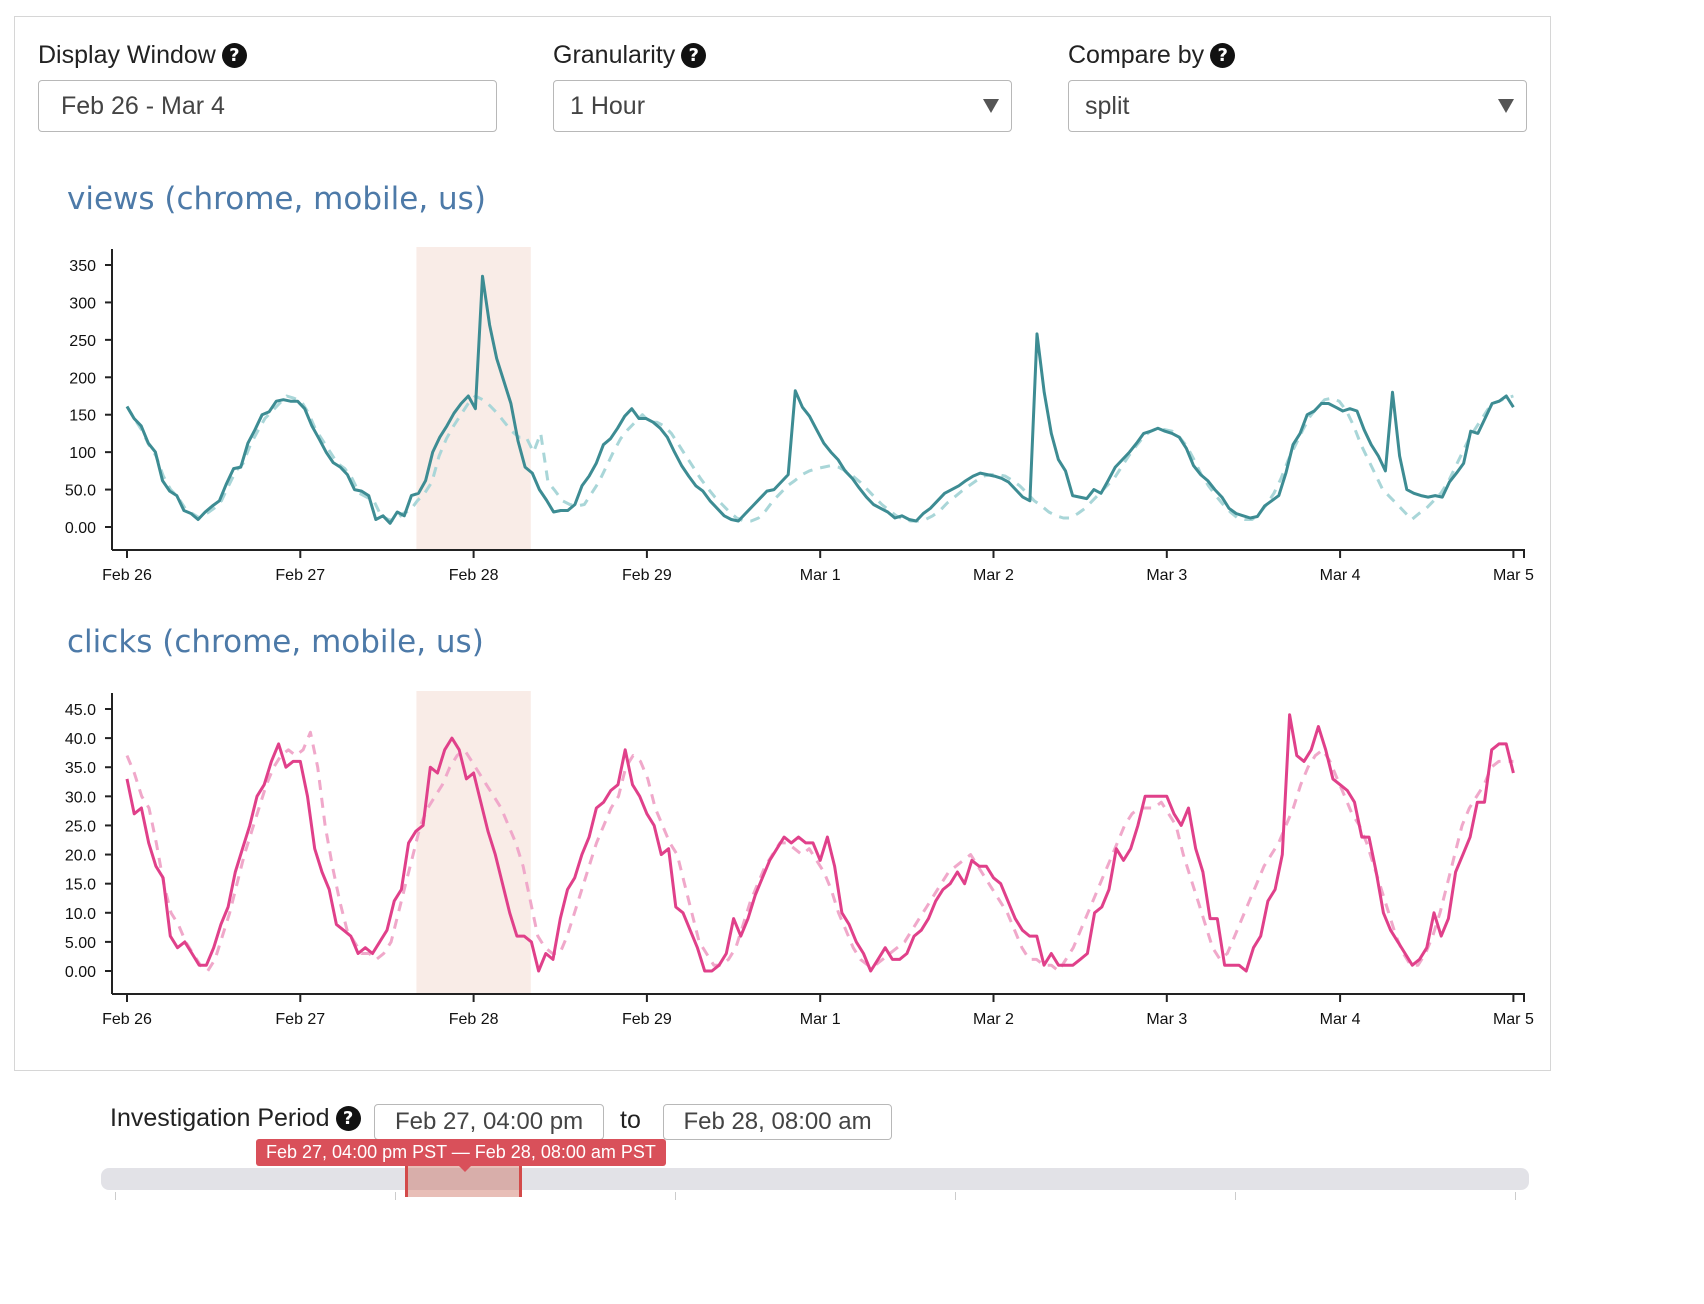 This screenshot has height=1304, width=1704. Describe the element at coordinates (80, 739) in the screenshot. I see `y-tick-label: 40.0` at that location.